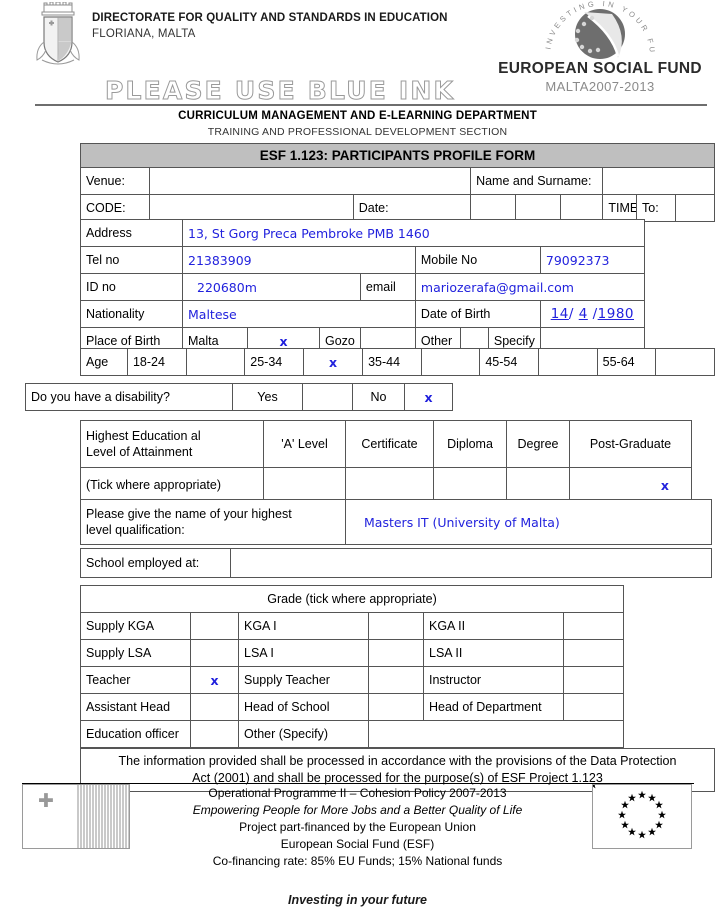 The image size is (715, 918). What do you see at coordinates (299, 314) in the screenshot?
I see `nationality-input: Maltese` at bounding box center [299, 314].